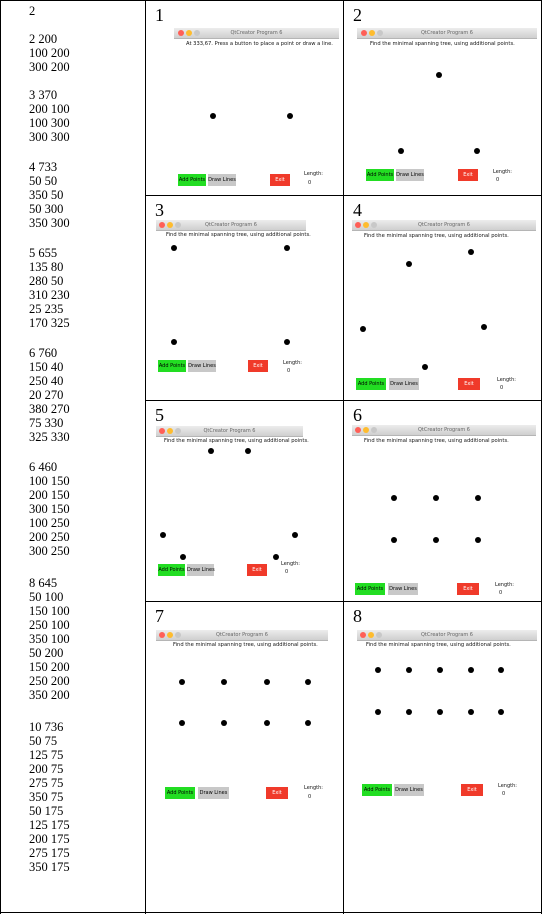 This screenshot has width=543, height=914. Describe the element at coordinates (43, 741) in the screenshot. I see `input-line: 50 75` at that location.